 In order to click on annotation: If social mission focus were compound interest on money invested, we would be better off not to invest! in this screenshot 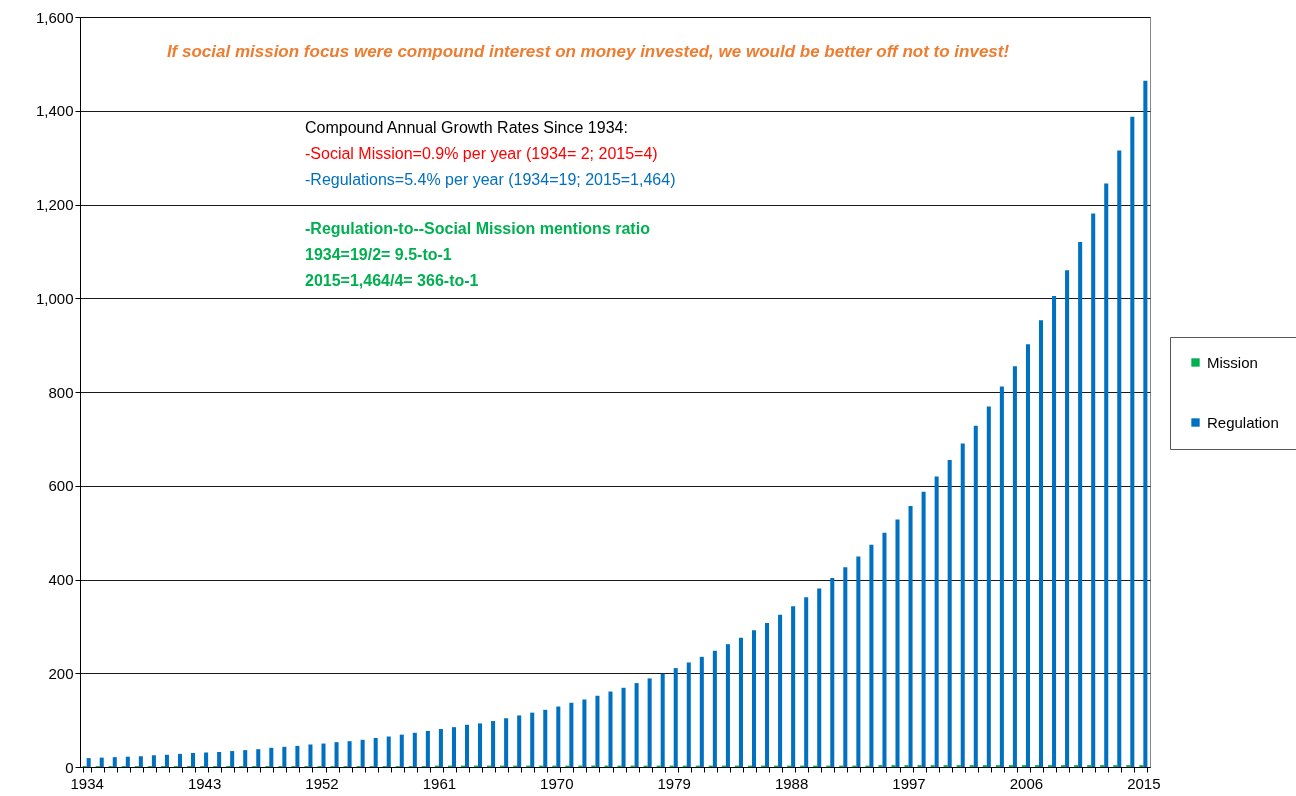, I will do `click(588, 51)`.